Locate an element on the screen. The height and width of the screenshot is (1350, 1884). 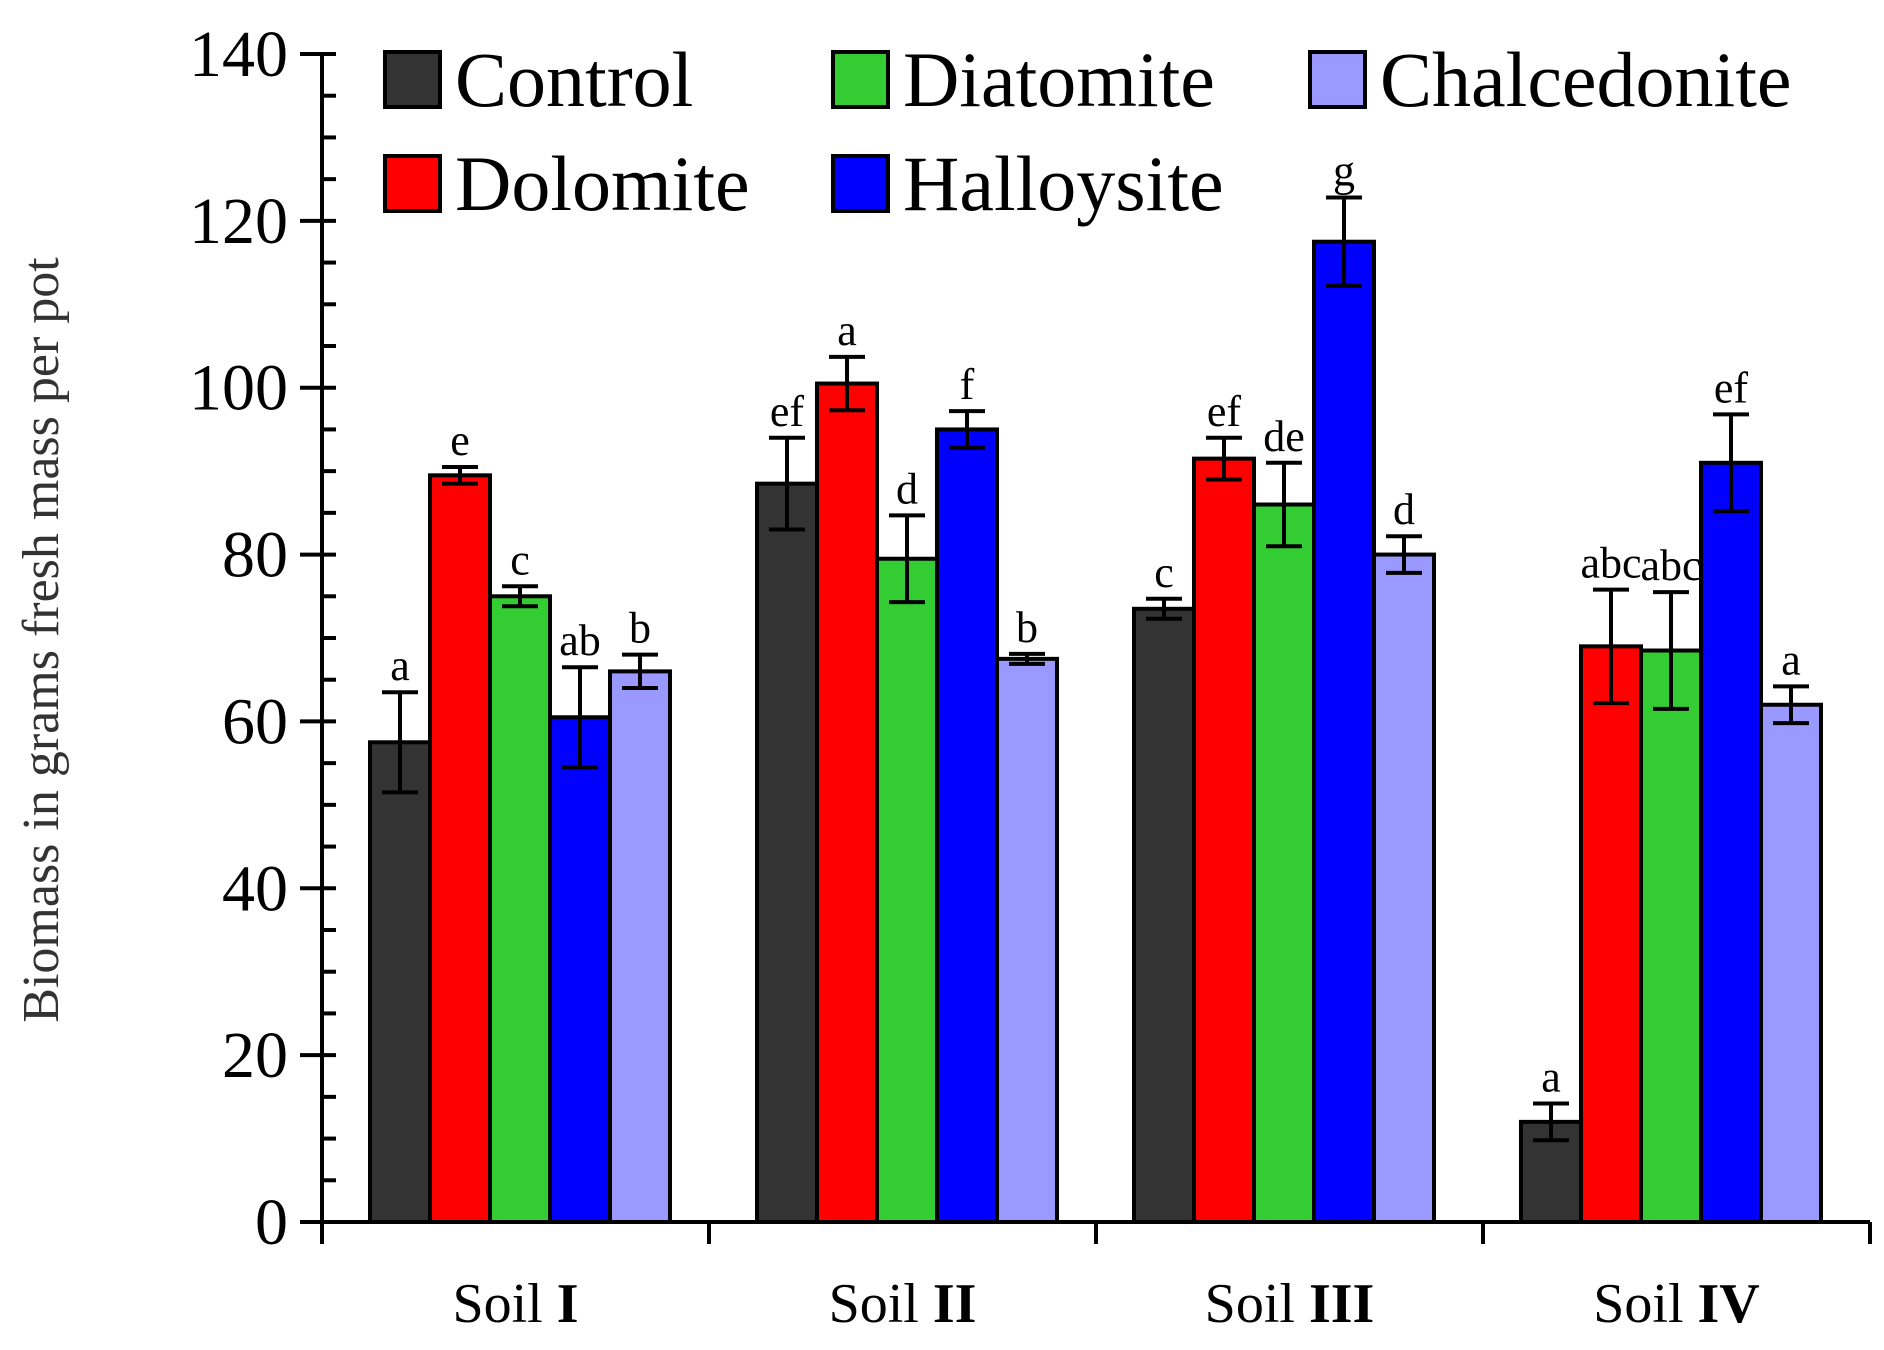
x-category-label: Soil I is located at coordinates (515, 1304).